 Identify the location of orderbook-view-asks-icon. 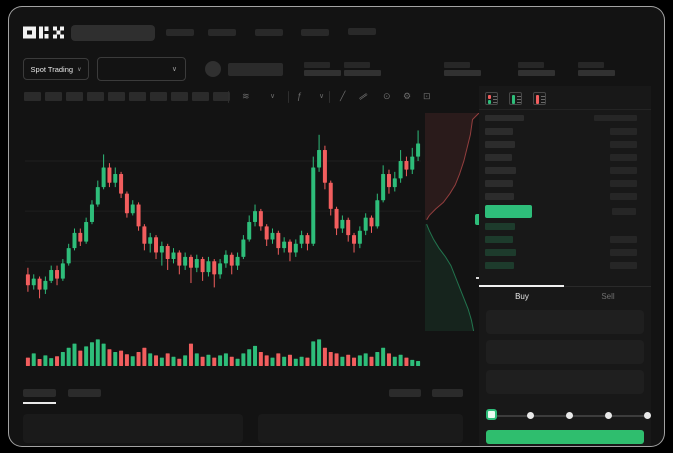
(539, 98).